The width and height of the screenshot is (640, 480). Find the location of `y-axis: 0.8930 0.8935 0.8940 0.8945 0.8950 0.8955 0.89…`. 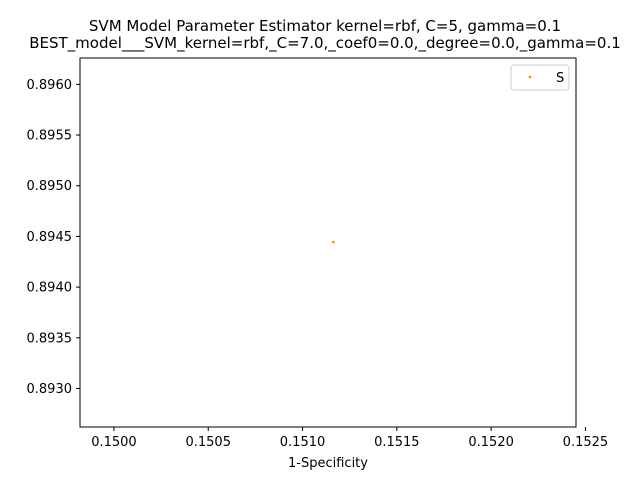

y-axis: 0.8930 0.8935 0.8940 0.8945 0.8950 0.8955 0.89… is located at coordinates (53, 237).